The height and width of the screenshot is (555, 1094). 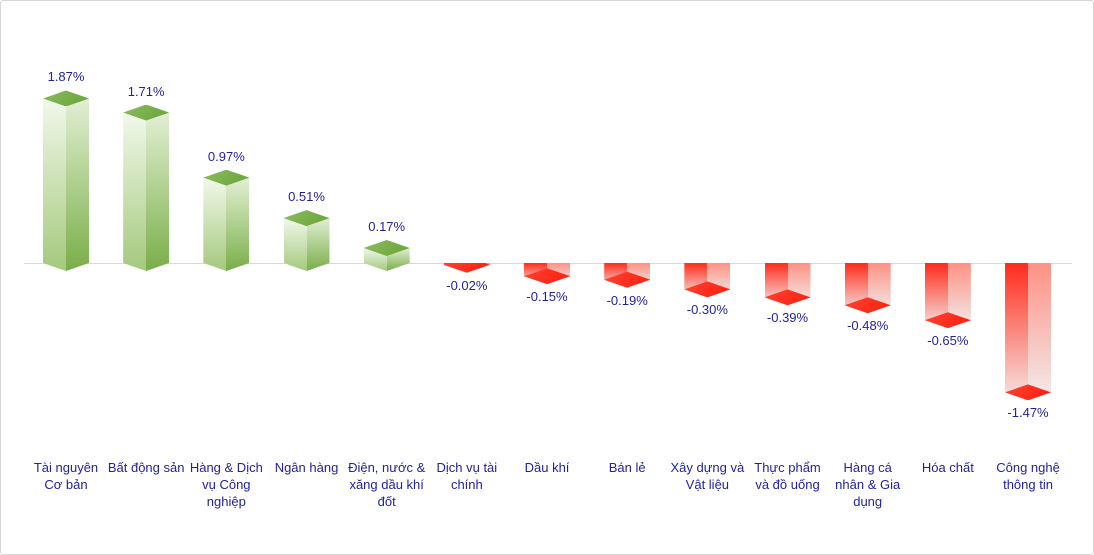 What do you see at coordinates (787, 476) in the screenshot?
I see `category-label: Thực phẩm và đồ uống` at bounding box center [787, 476].